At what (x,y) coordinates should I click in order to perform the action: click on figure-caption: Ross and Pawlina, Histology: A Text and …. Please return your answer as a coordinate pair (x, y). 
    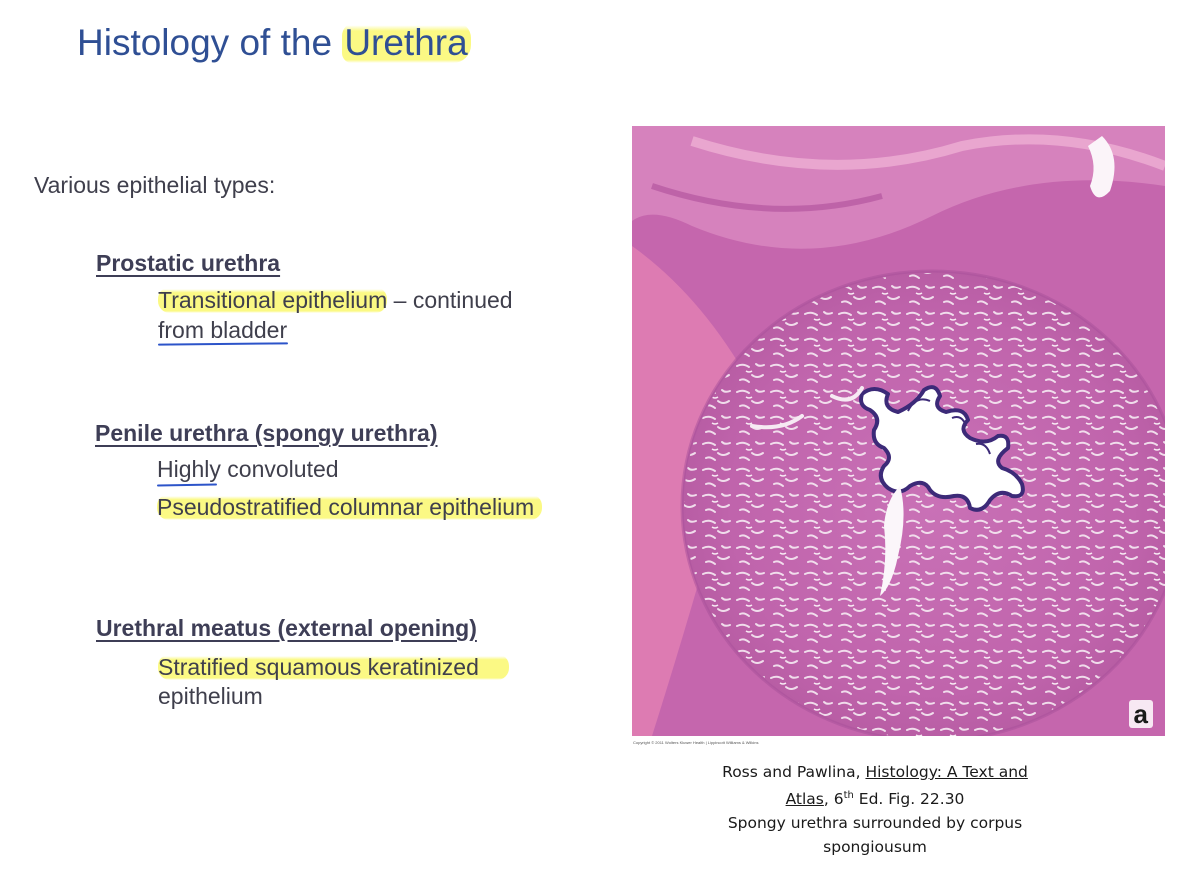
    Looking at the image, I should click on (875, 809).